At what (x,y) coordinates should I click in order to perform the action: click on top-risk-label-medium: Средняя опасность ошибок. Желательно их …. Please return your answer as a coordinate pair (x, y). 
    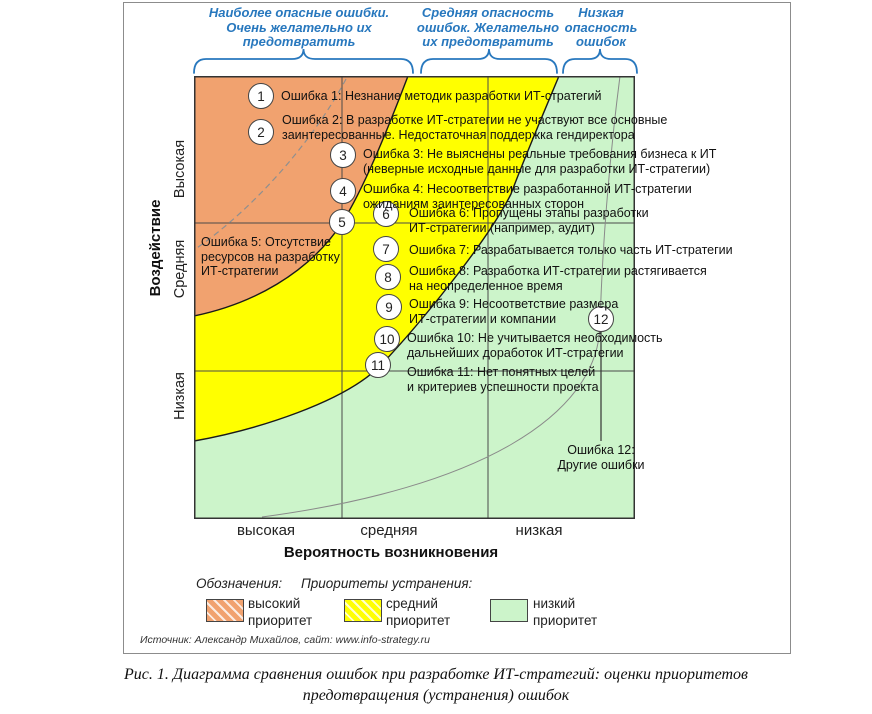
    Looking at the image, I should click on (488, 27).